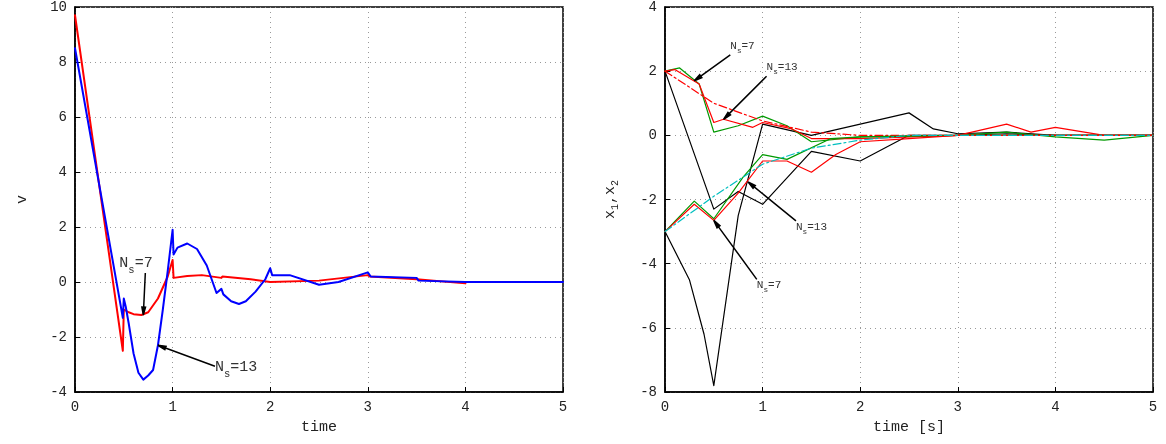 The image size is (1166, 444). What do you see at coordinates (319, 427) in the screenshot?
I see `x-axis-title: time` at bounding box center [319, 427].